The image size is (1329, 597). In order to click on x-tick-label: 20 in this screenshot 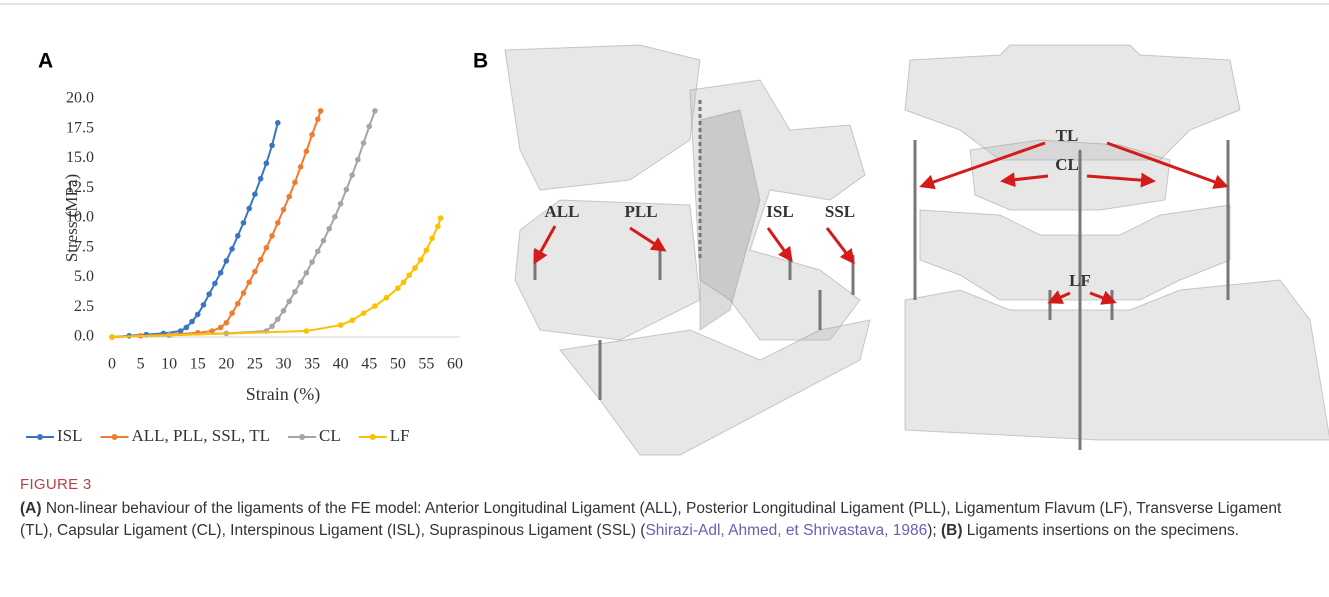, I will do `click(226, 364)`.